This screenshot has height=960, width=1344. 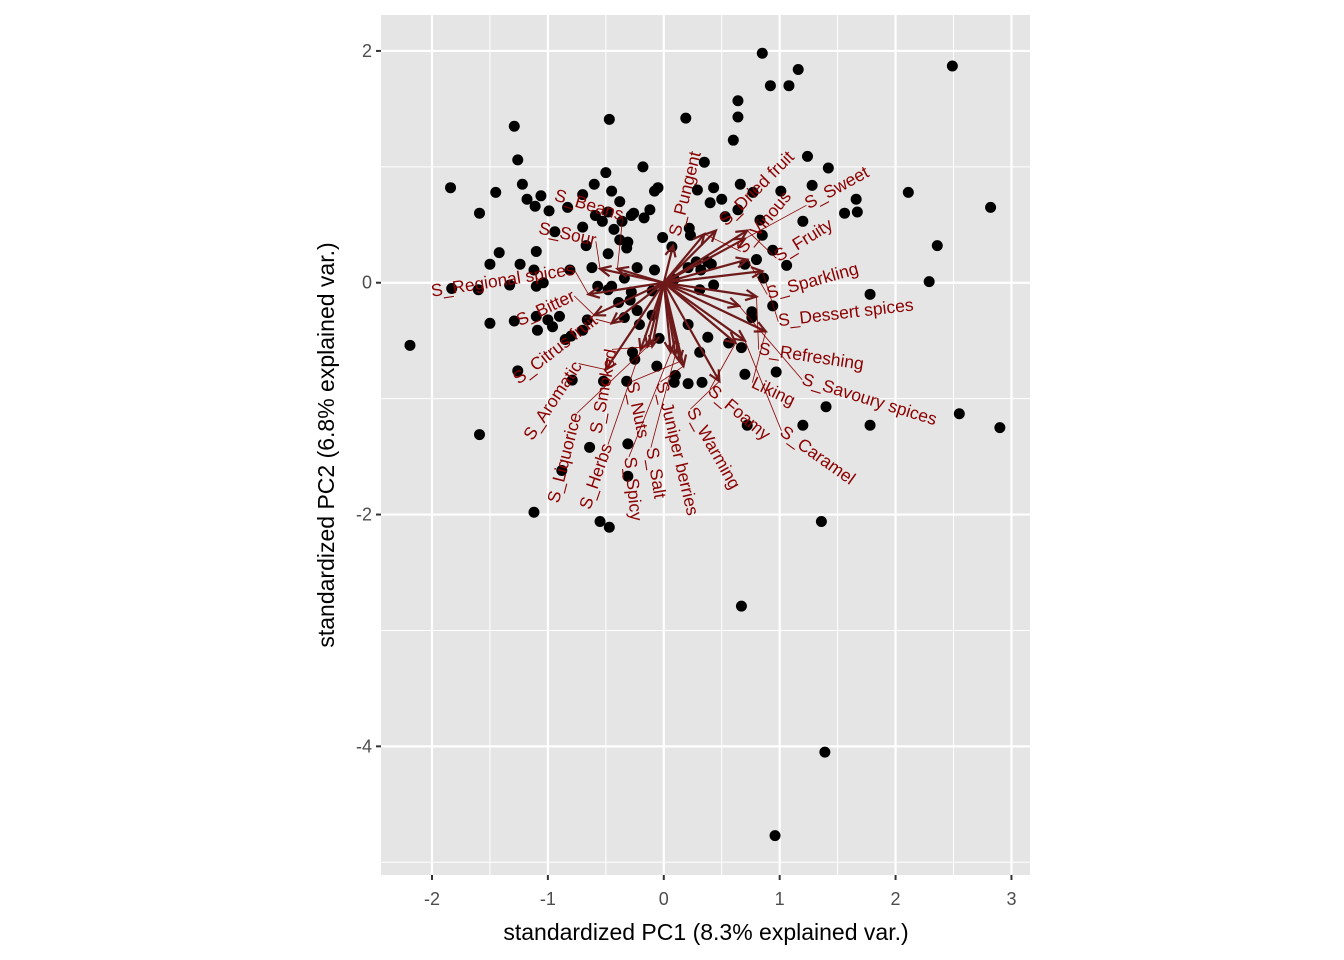 What do you see at coordinates (720, 892) in the screenshot?
I see `x-axis-ticks: -2 -1 0 1 2 3` at bounding box center [720, 892].